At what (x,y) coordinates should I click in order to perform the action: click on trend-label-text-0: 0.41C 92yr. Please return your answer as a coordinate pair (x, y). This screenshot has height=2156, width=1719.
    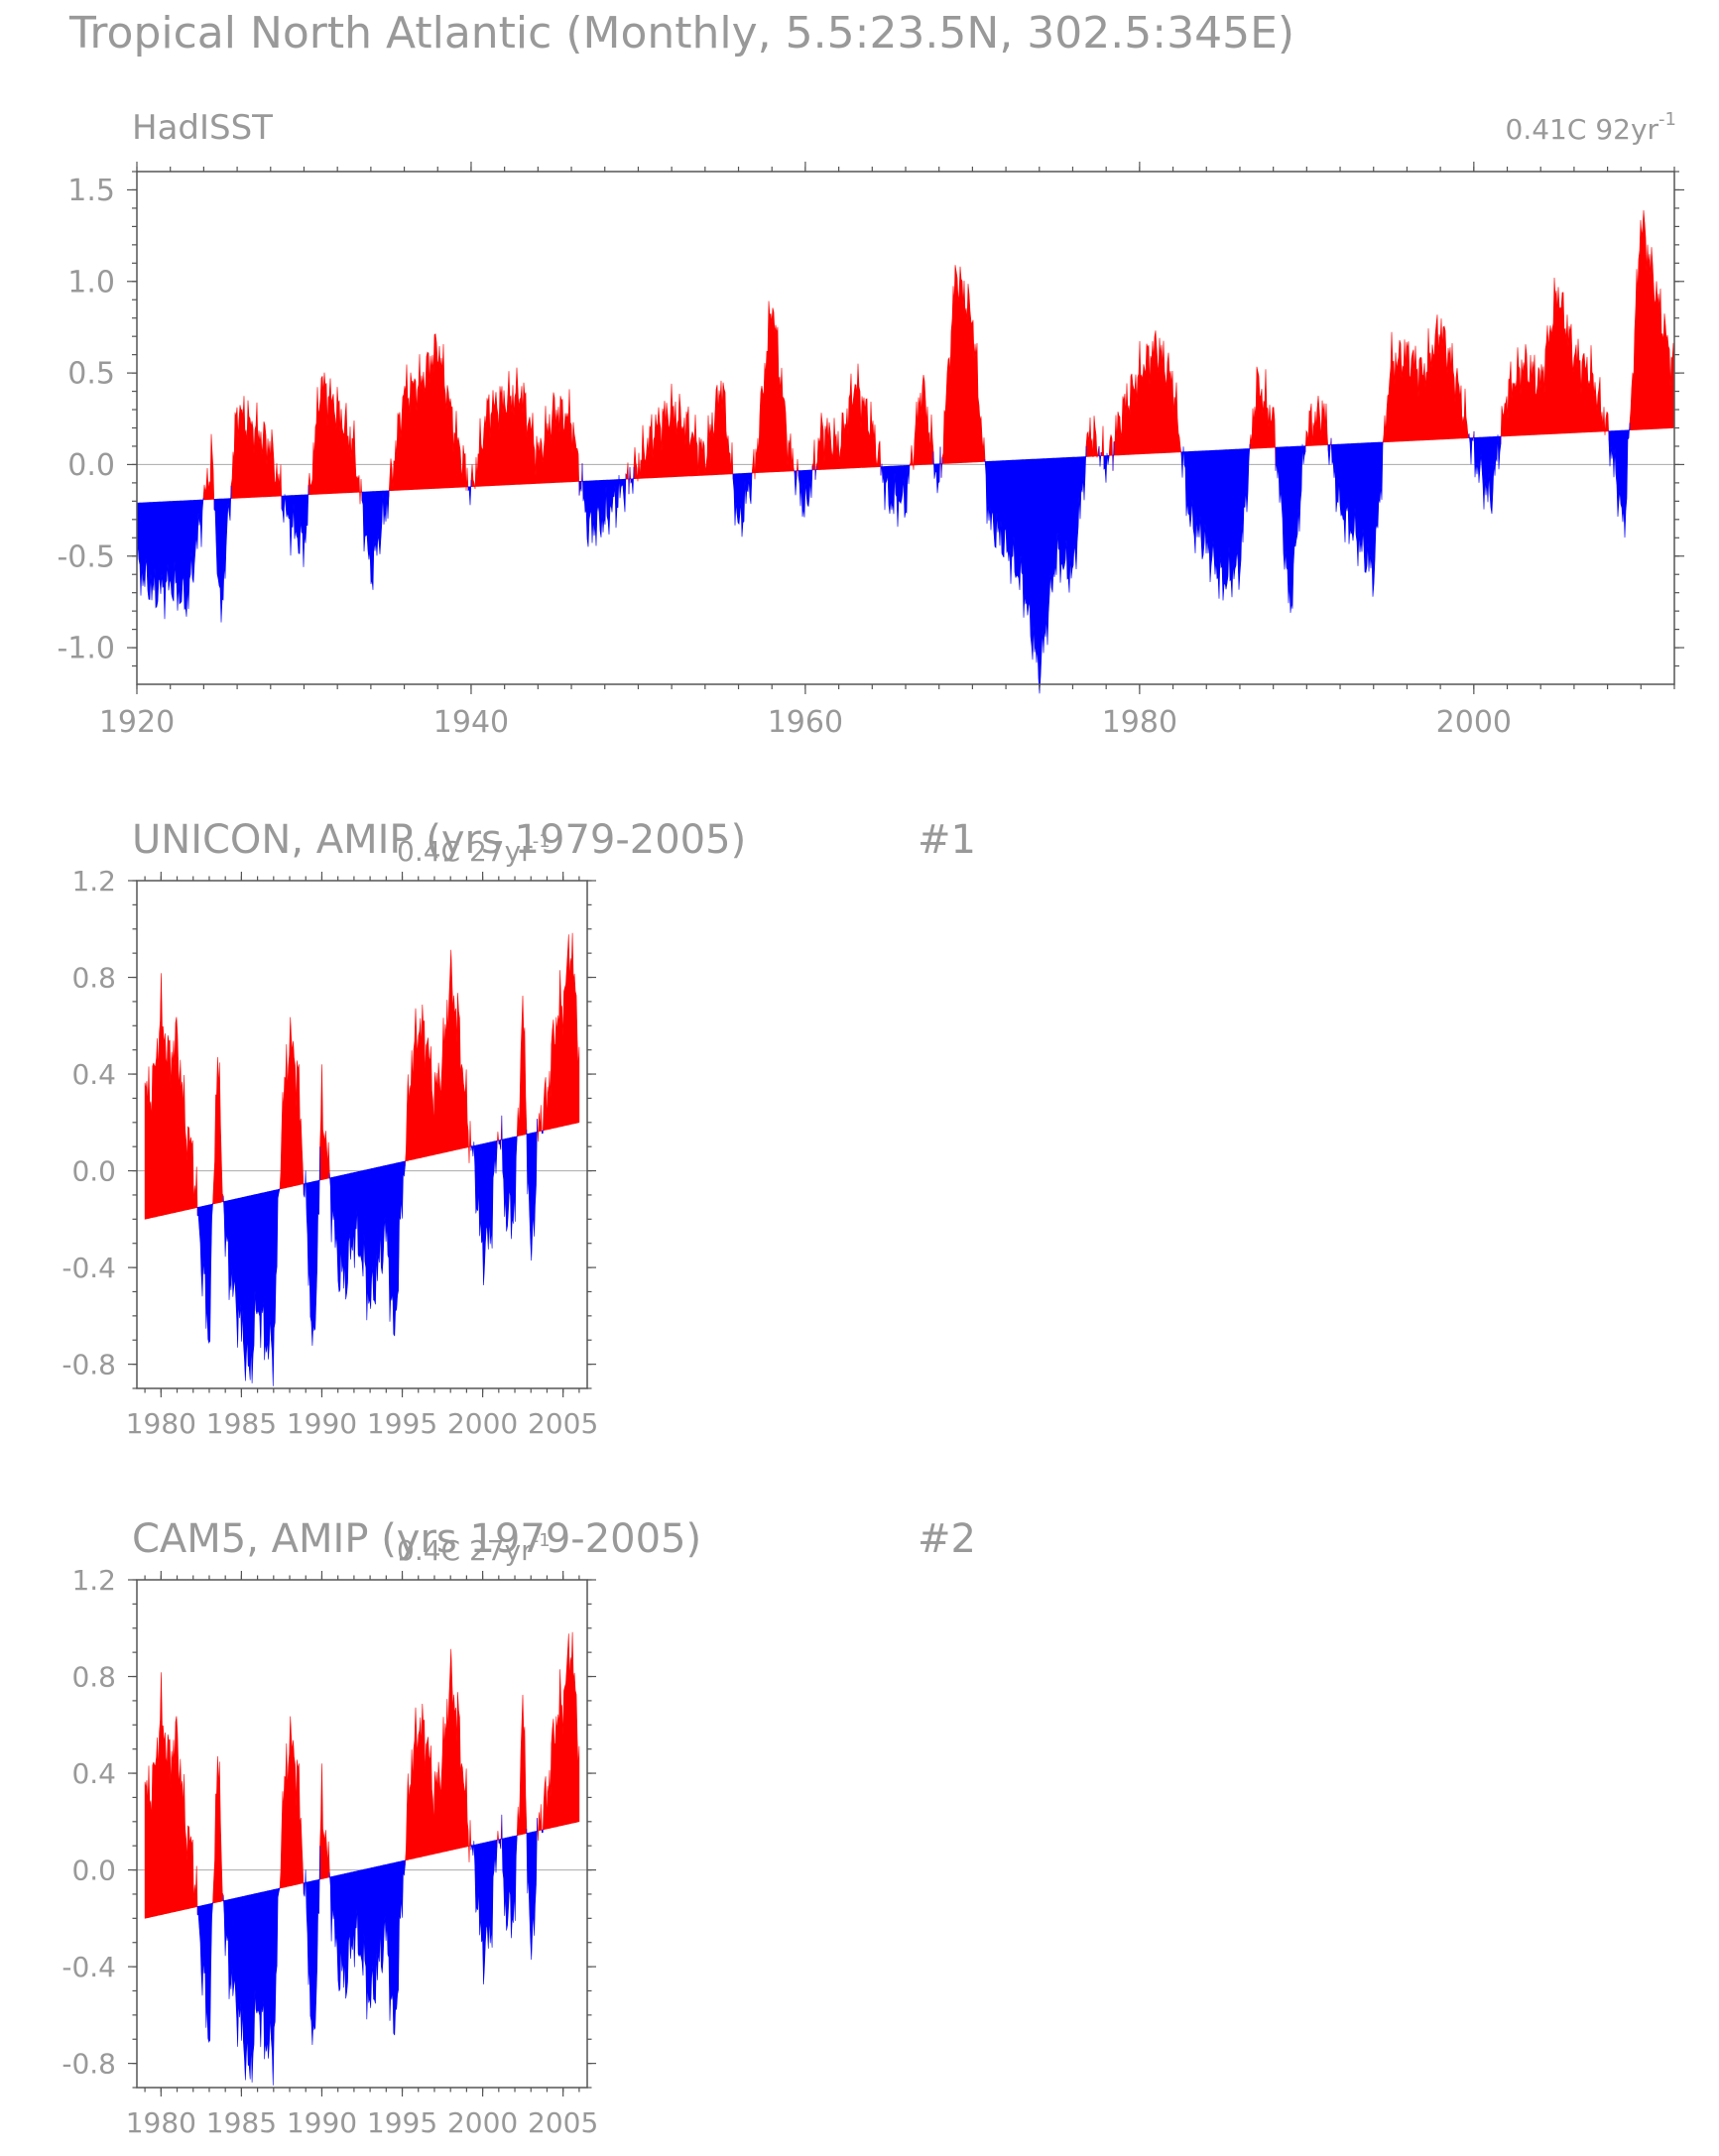
    Looking at the image, I should click on (1582, 129).